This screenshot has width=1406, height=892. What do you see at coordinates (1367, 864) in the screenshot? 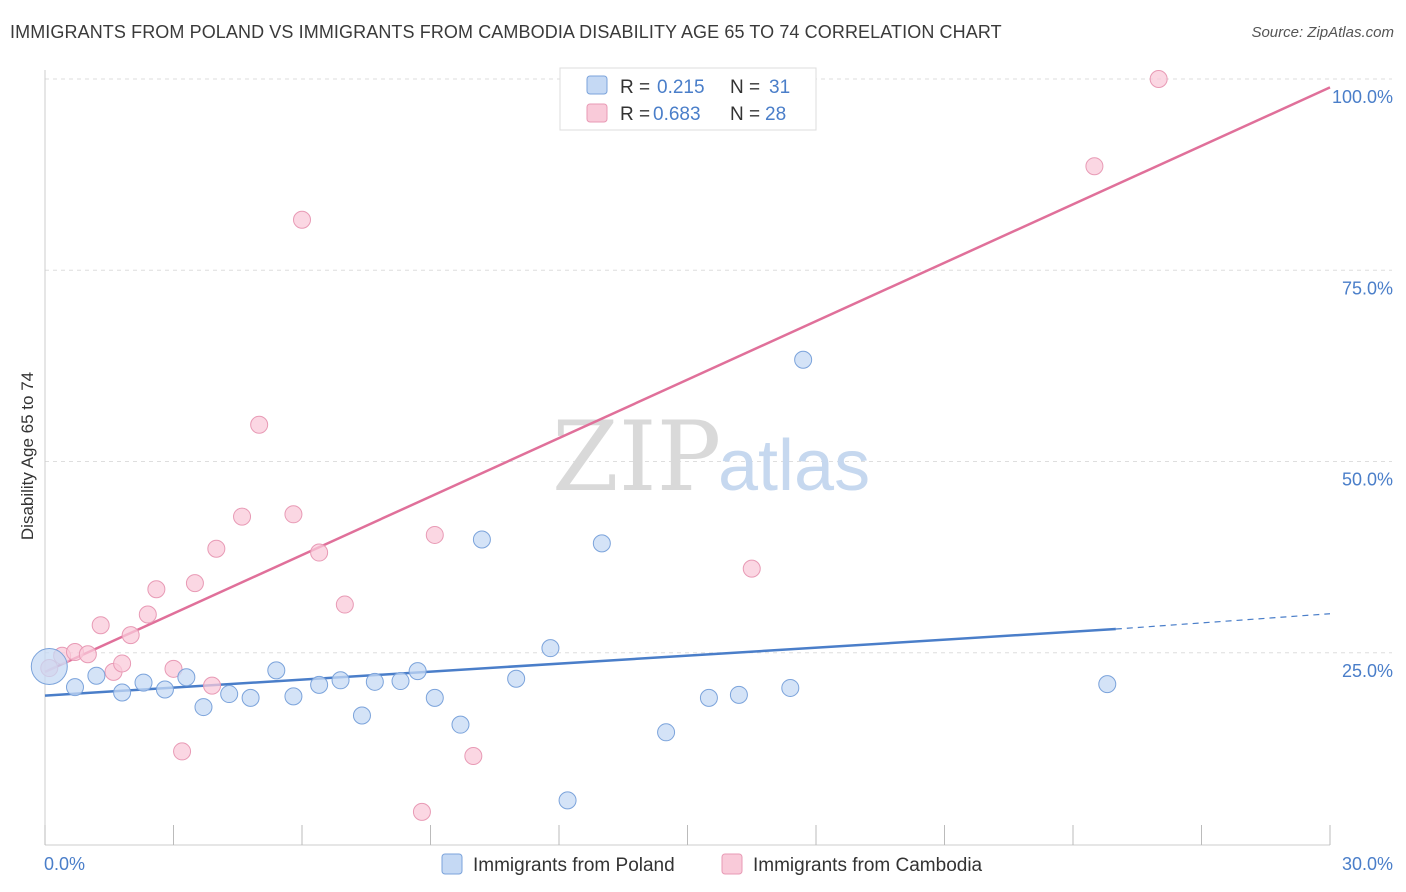
I see `x-tick-label: 30.0%` at bounding box center [1367, 864].